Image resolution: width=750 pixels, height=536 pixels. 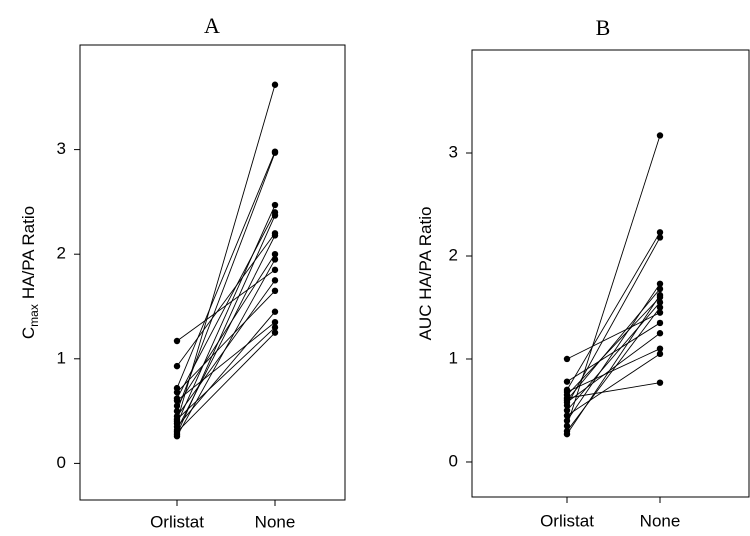 What do you see at coordinates (212, 25) in the screenshot?
I see `chart-title: A` at bounding box center [212, 25].